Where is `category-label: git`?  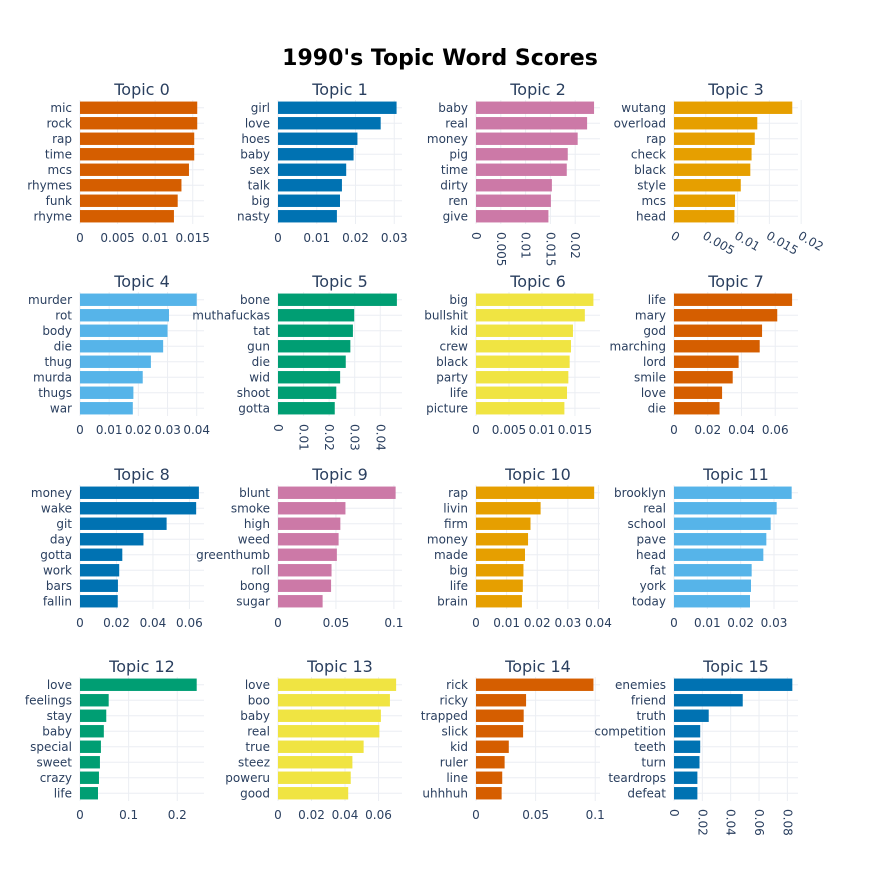
category-label: git is located at coordinates (64, 524).